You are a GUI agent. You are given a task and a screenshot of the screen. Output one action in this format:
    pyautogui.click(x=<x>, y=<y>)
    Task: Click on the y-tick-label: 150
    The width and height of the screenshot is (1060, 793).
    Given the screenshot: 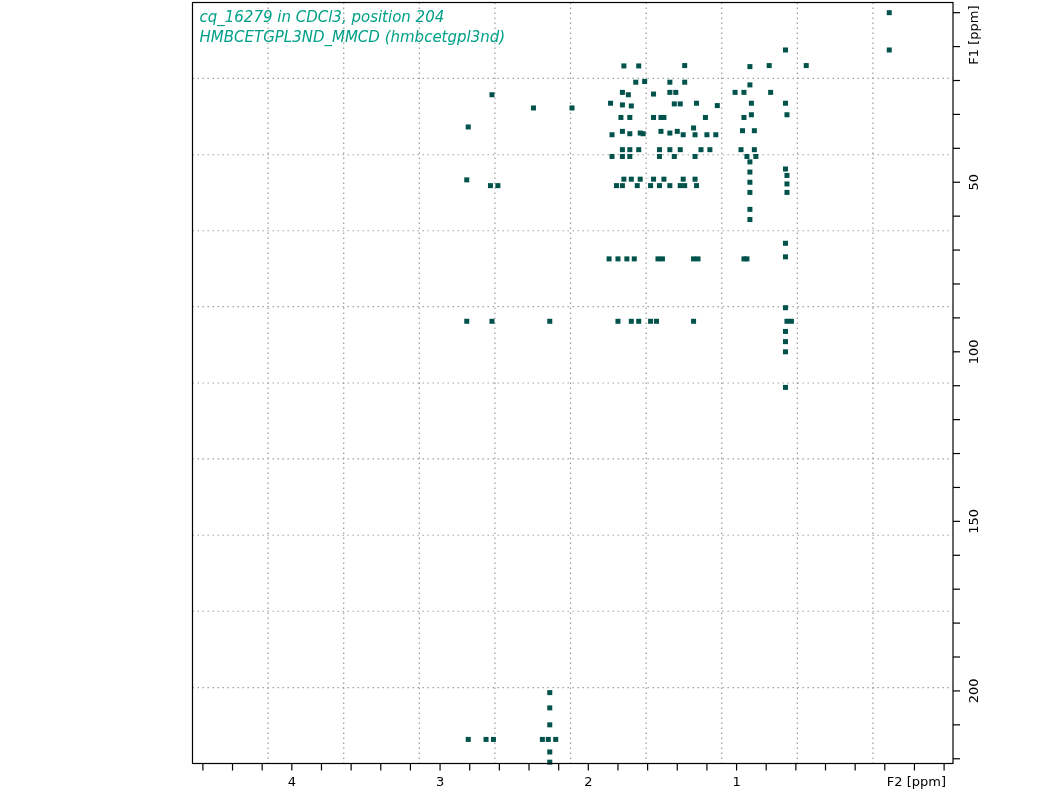 What is the action you would take?
    pyautogui.click(x=973, y=521)
    